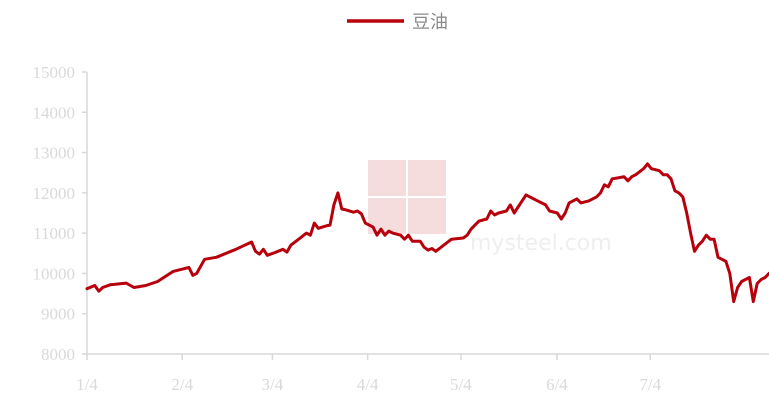 This screenshot has width=769, height=398. What do you see at coordinates (490, 208) in the screenshot?
I see `watermark-logo: mysteel.com` at bounding box center [490, 208].